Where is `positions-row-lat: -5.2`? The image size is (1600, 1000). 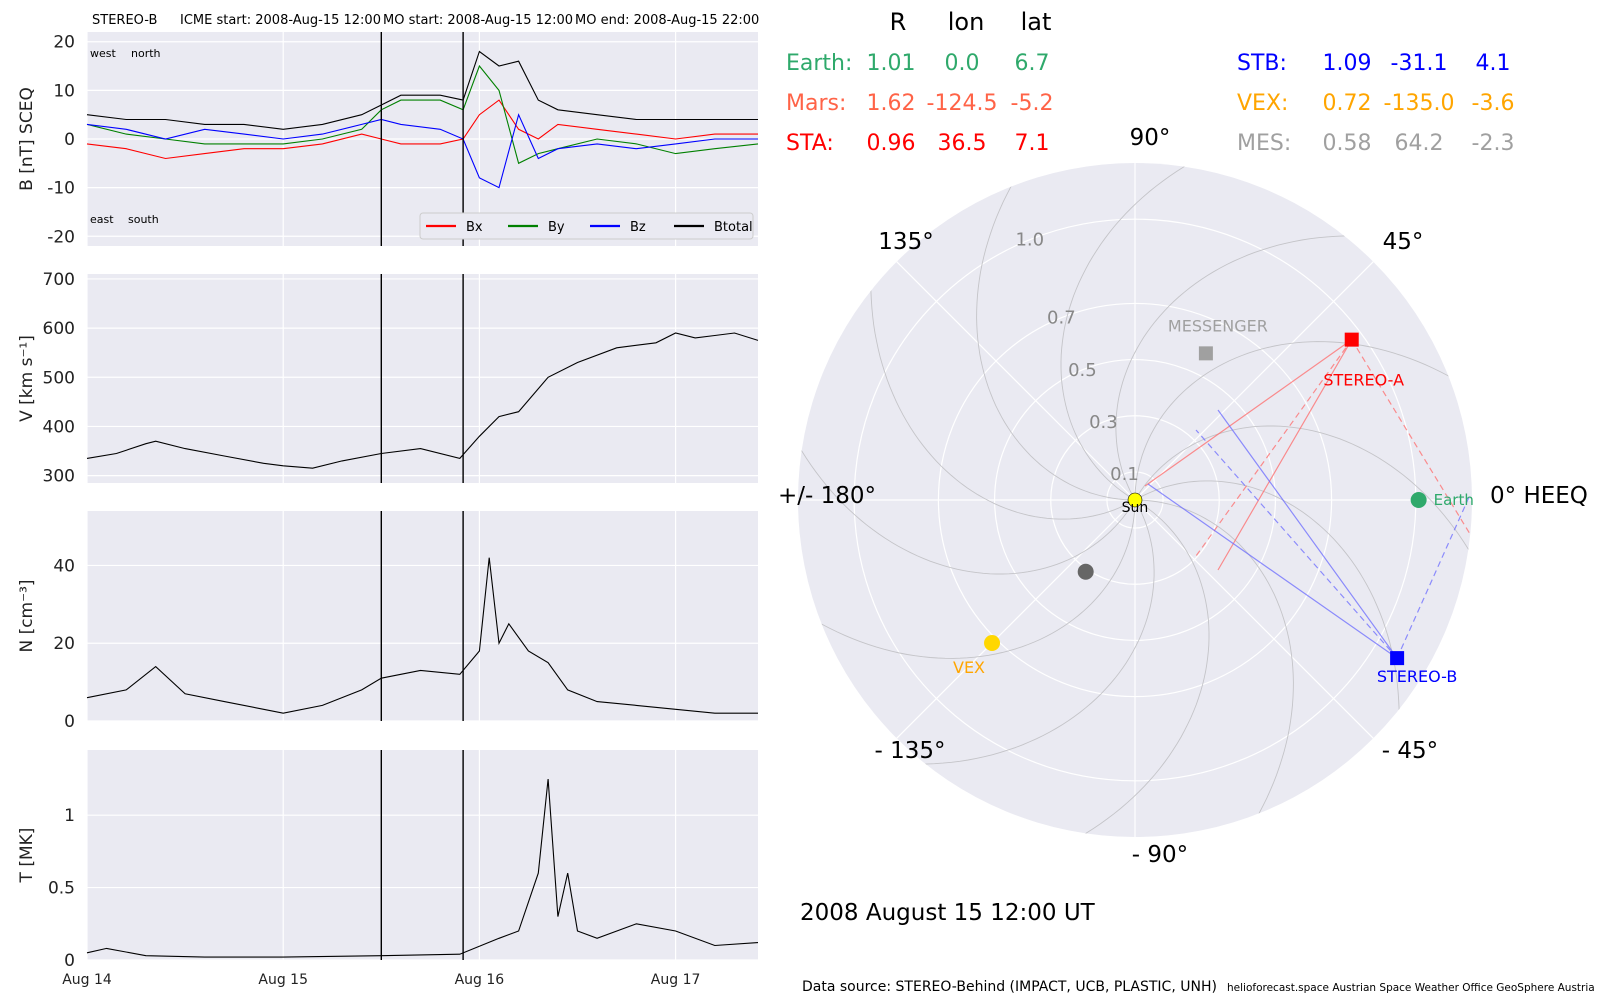
positions-row-lat: -5.2 is located at coordinates (1032, 103).